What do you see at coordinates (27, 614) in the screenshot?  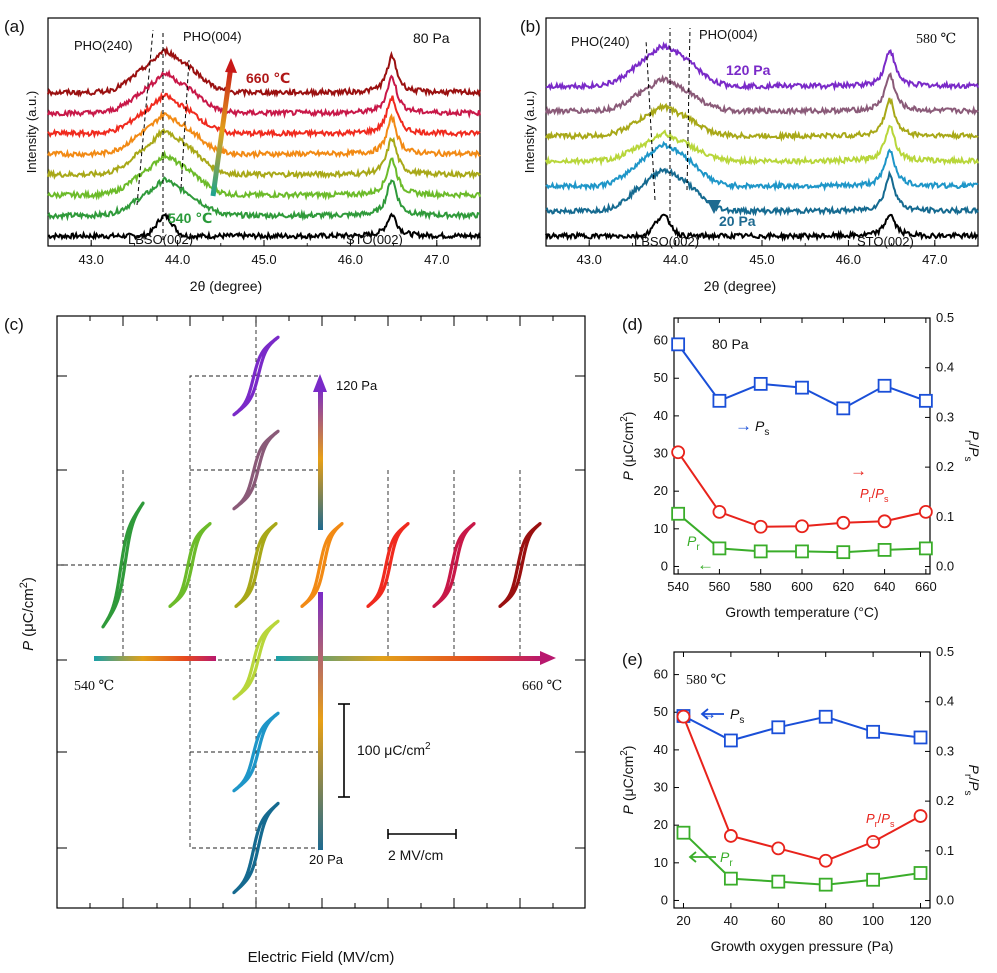 I see `y-axis-title-c: P(μC/cm2)` at bounding box center [27, 614].